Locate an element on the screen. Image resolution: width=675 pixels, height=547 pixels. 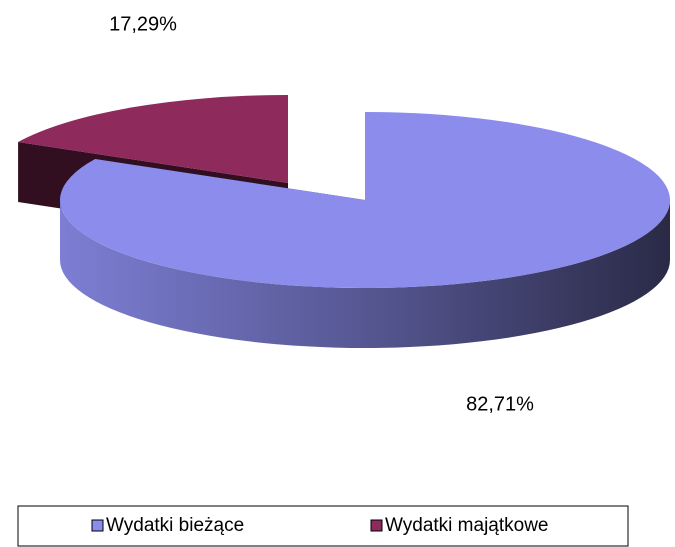
legend-box is located at coordinates (323, 526).